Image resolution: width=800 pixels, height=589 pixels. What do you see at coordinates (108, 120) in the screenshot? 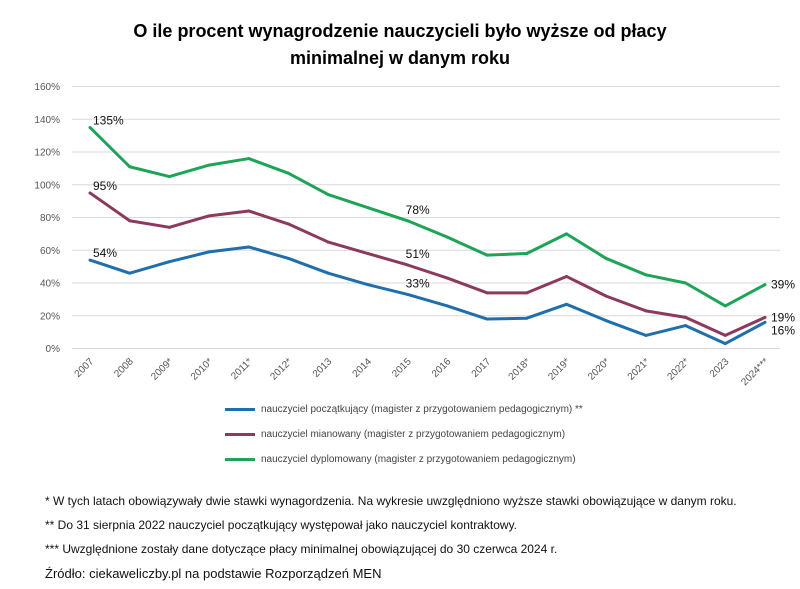
I see `data-label: 135%` at bounding box center [108, 120].